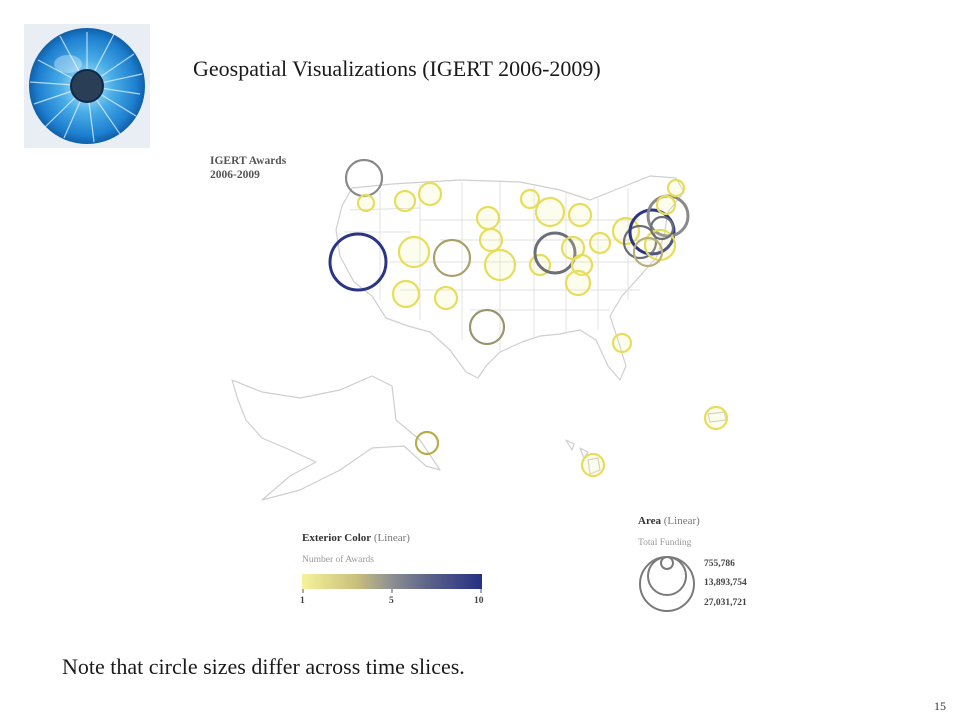  I want to click on color-legend-heading: Exterior Color (Linear), so click(356, 538).